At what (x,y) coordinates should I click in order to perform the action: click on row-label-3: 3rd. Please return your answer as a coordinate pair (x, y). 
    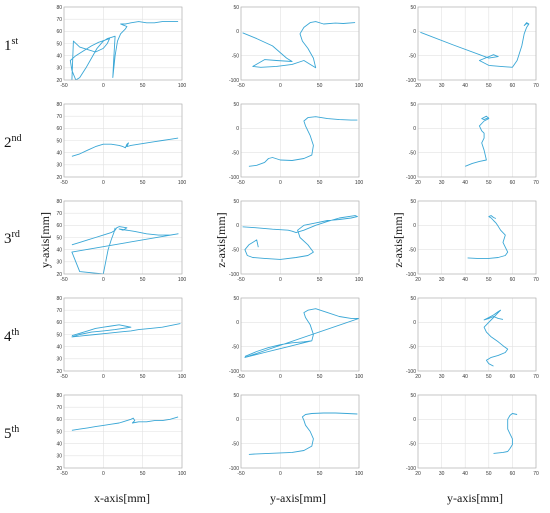
    Looking at the image, I should click on (12, 238).